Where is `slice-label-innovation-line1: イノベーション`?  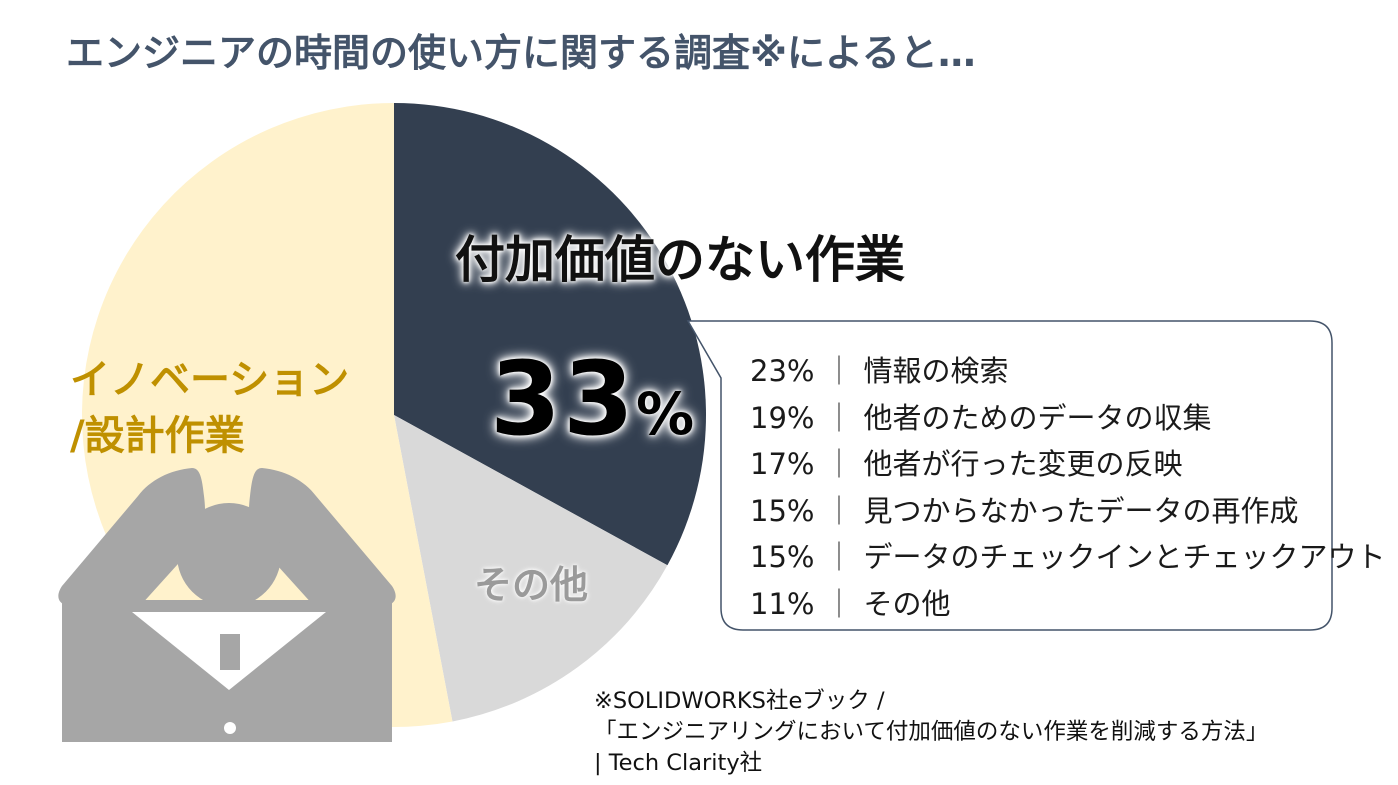 slice-label-innovation-line1: イノベーション is located at coordinates (210, 380).